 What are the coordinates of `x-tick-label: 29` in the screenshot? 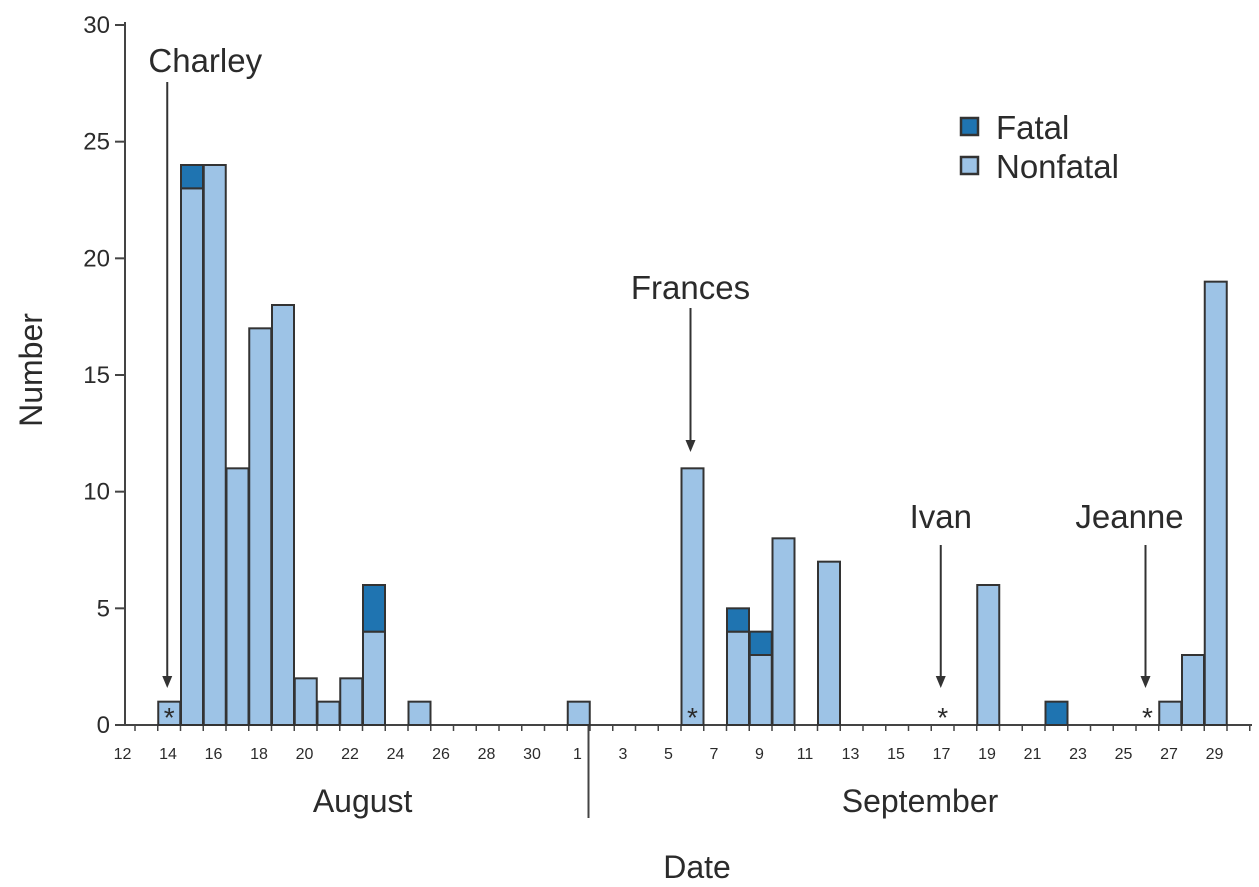 It's located at (1215, 754).